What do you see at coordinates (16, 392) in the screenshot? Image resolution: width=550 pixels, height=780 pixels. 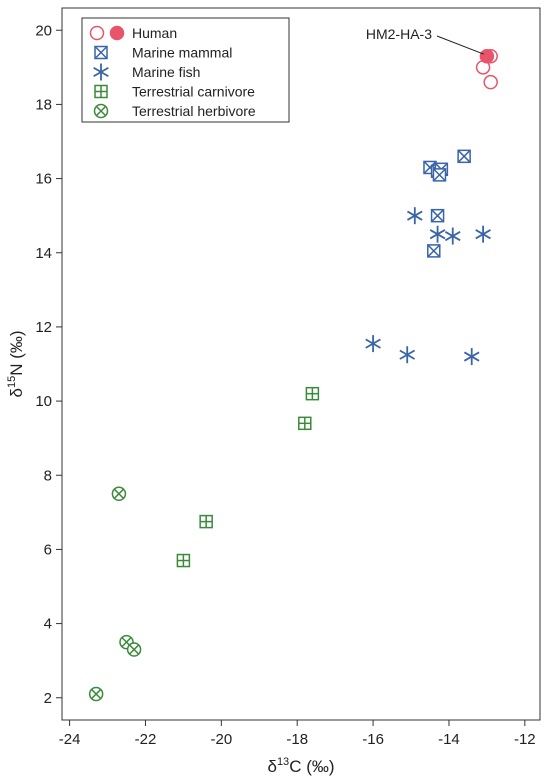 I see `y-axis-title-base: δ` at bounding box center [16, 392].